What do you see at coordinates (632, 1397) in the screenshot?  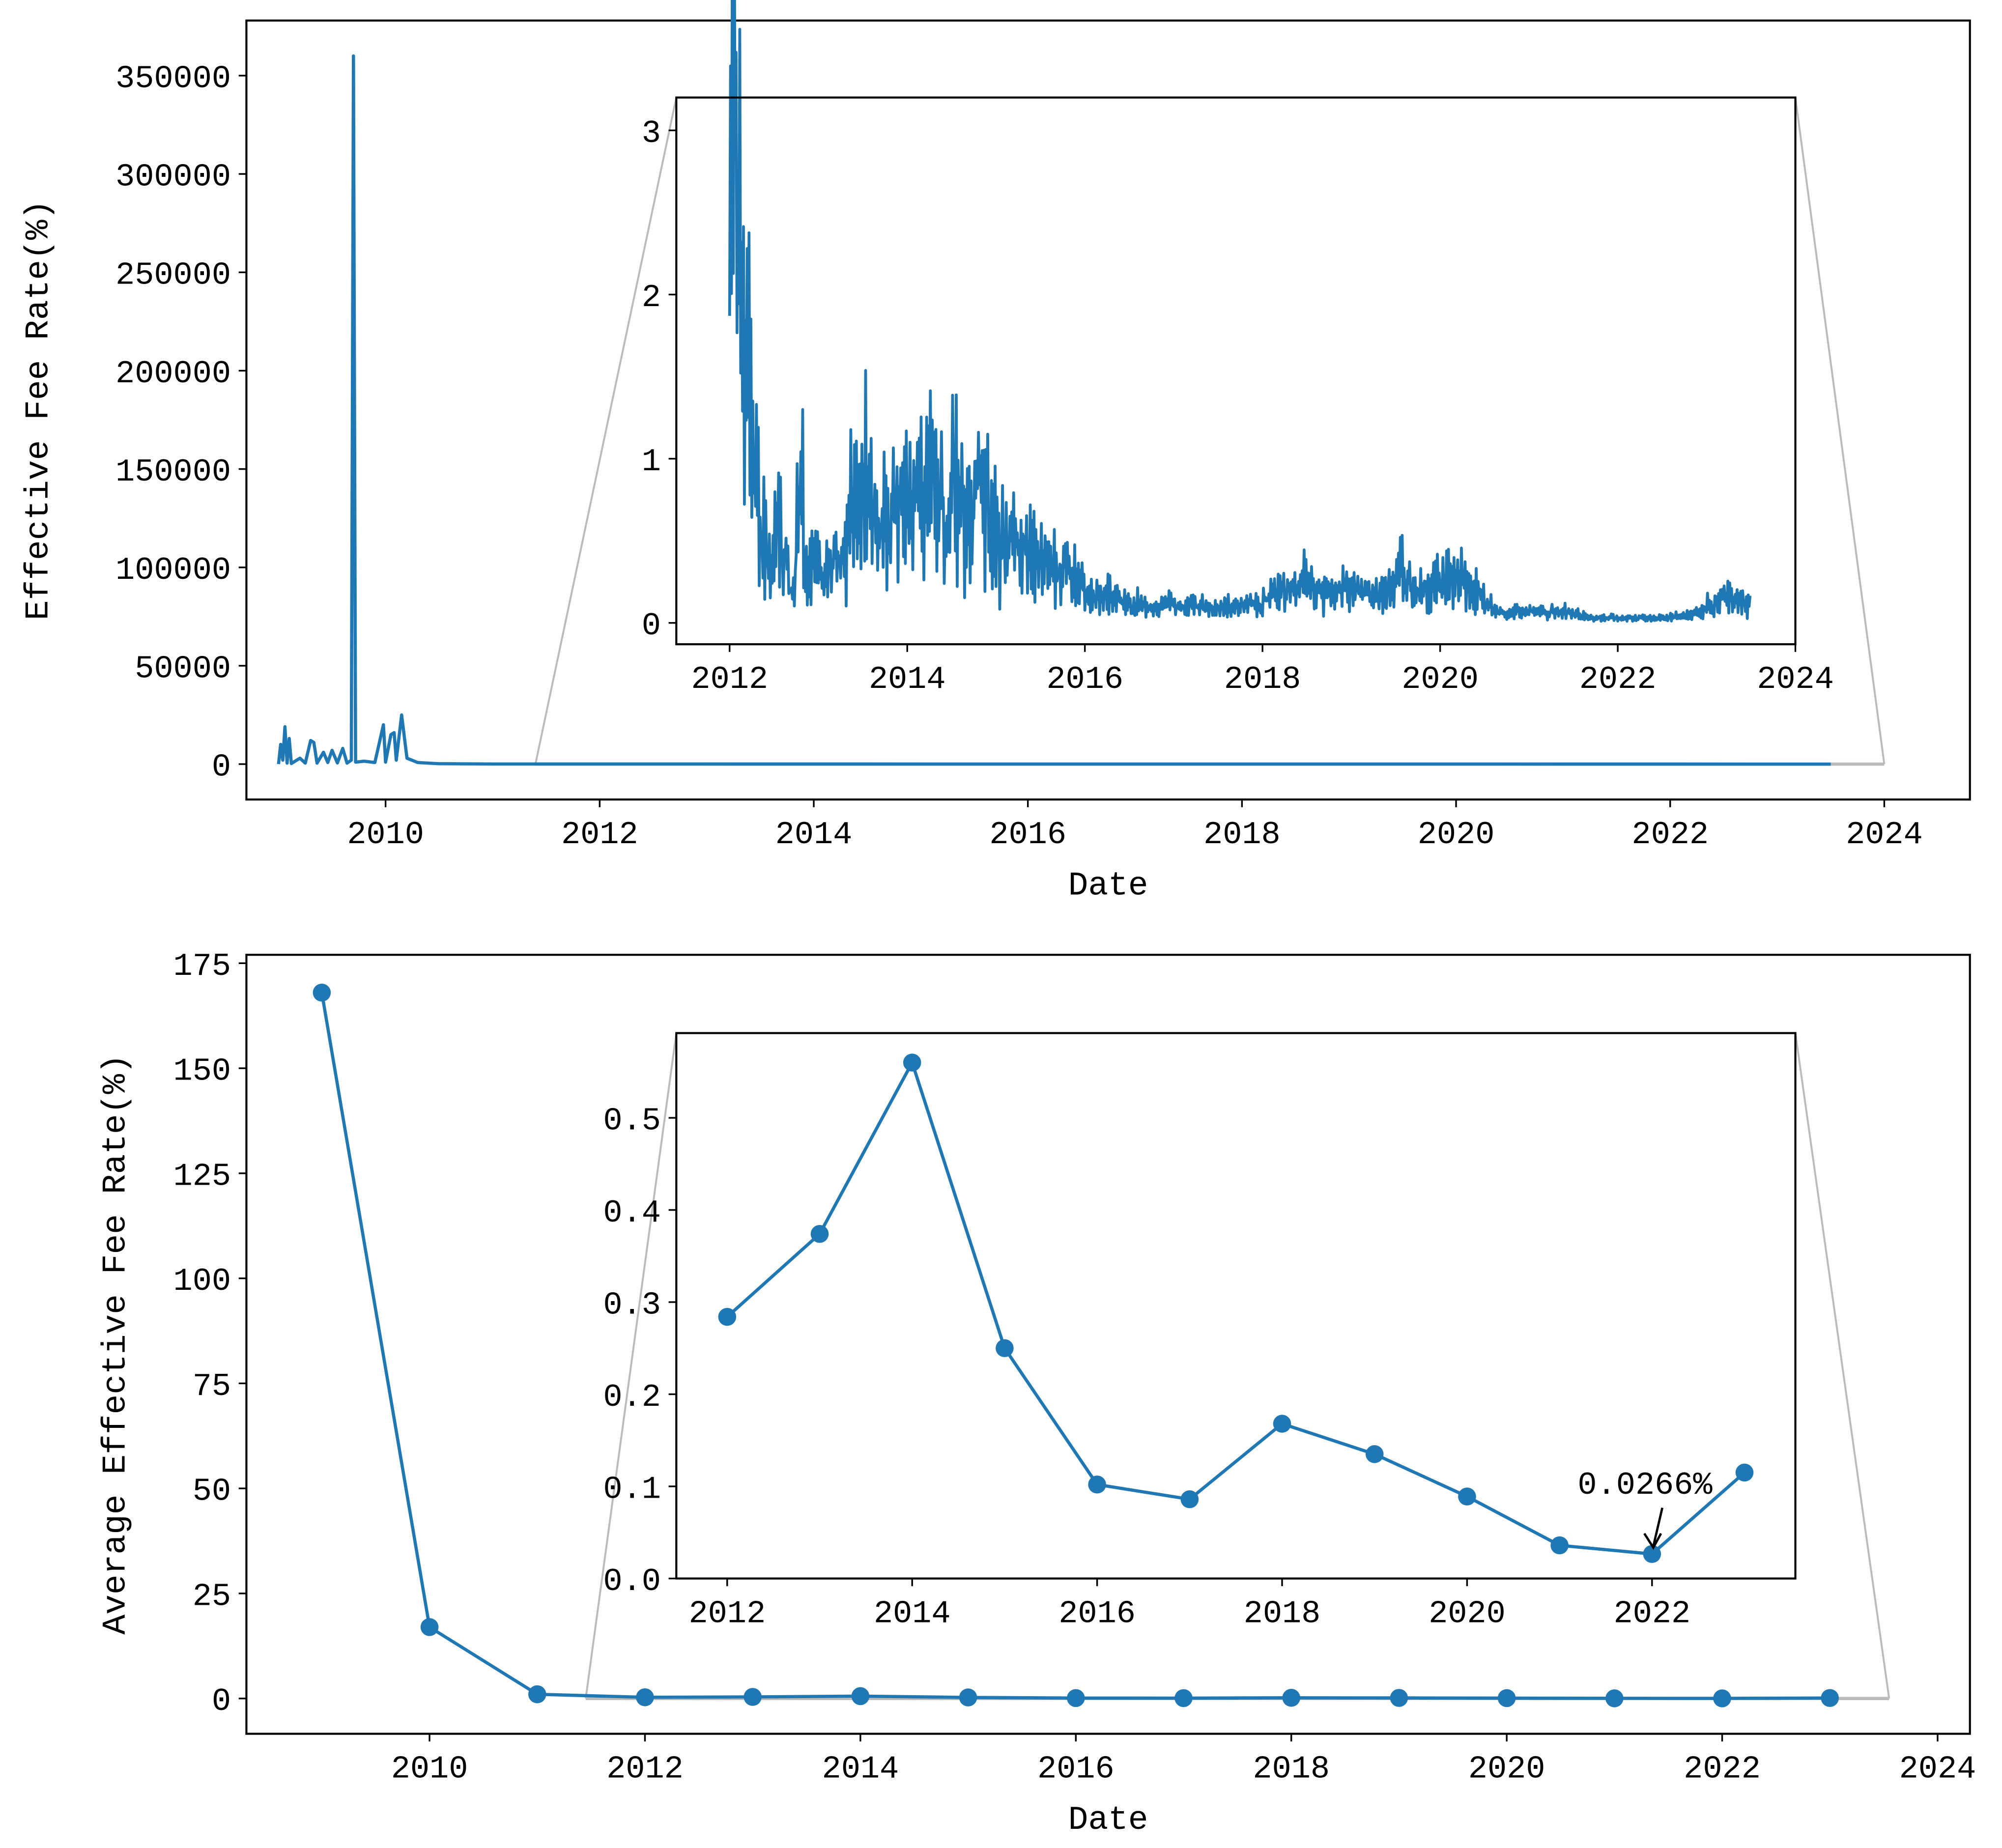 I see `bottom-inset-ytick-label: 0.2` at bounding box center [632, 1397].